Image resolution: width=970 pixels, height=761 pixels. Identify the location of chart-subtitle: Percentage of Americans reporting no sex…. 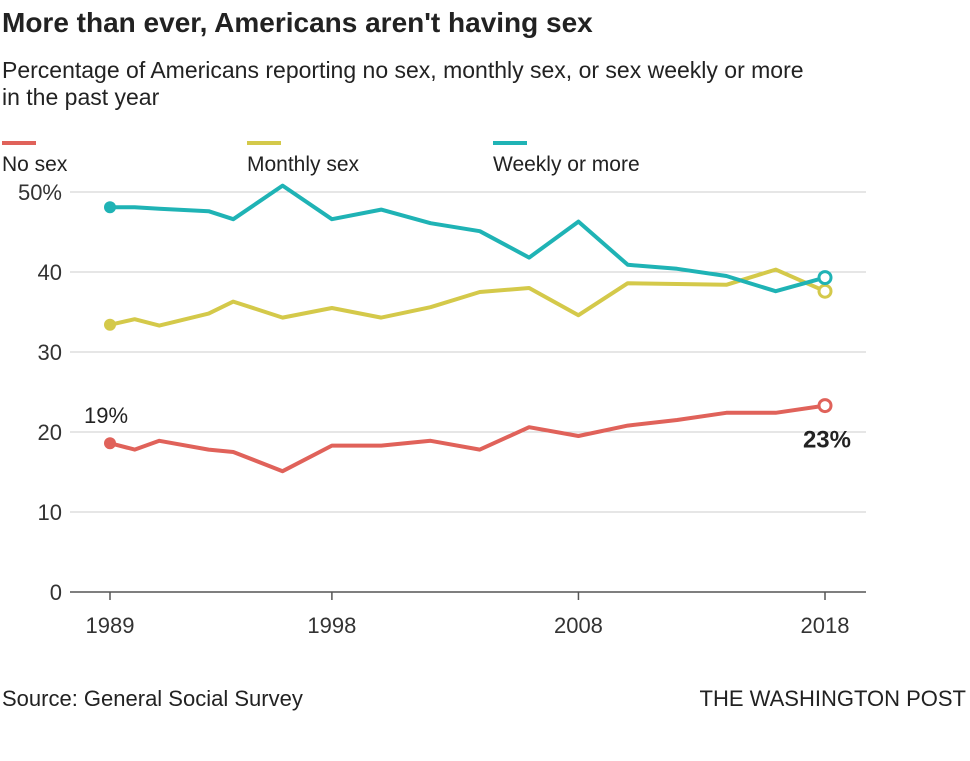
(403, 70).